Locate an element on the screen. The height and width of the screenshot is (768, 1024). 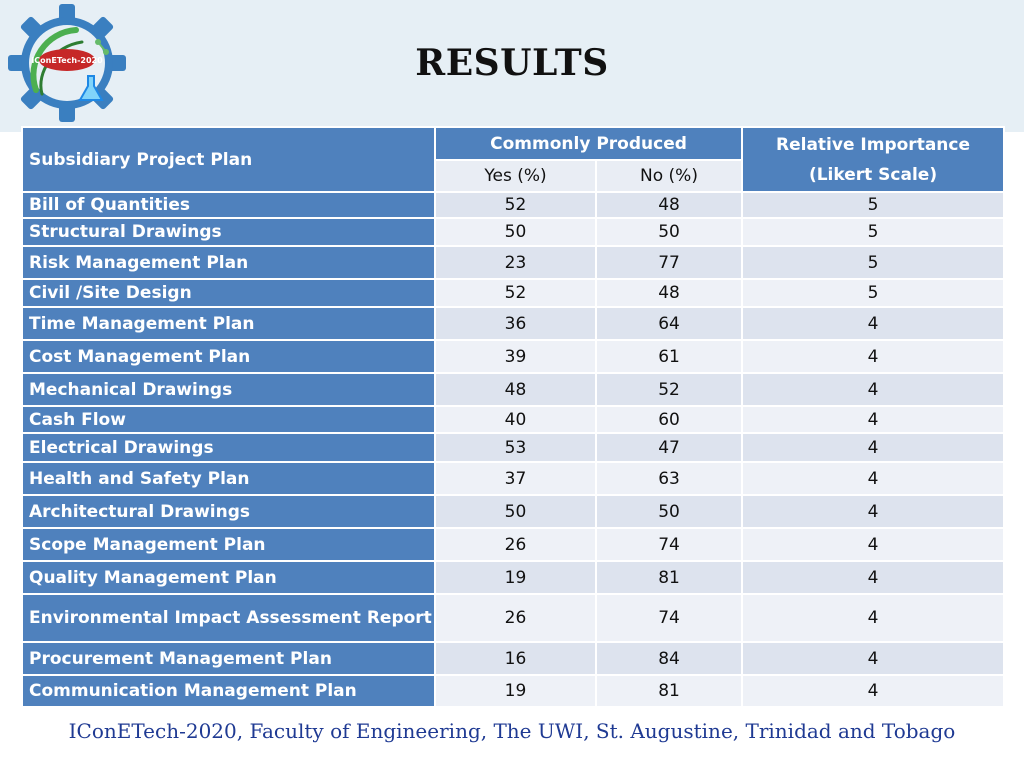
header-yes: Yes (%) is located at coordinates (515, 176).